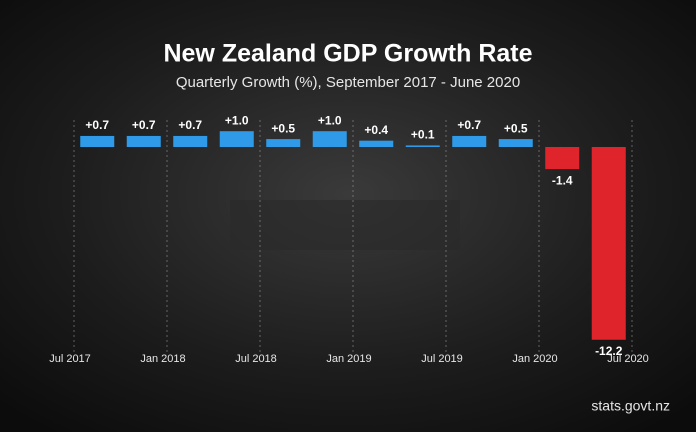 The image size is (696, 432). Describe the element at coordinates (70, 359) in the screenshot. I see `x-tick-label: Jul 2017` at that location.